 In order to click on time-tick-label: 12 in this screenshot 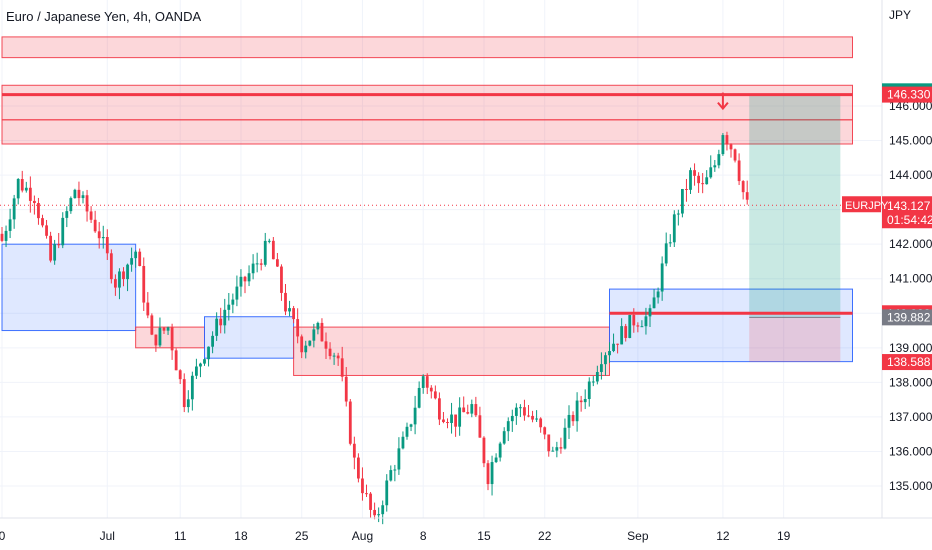, I will do `click(723, 536)`.